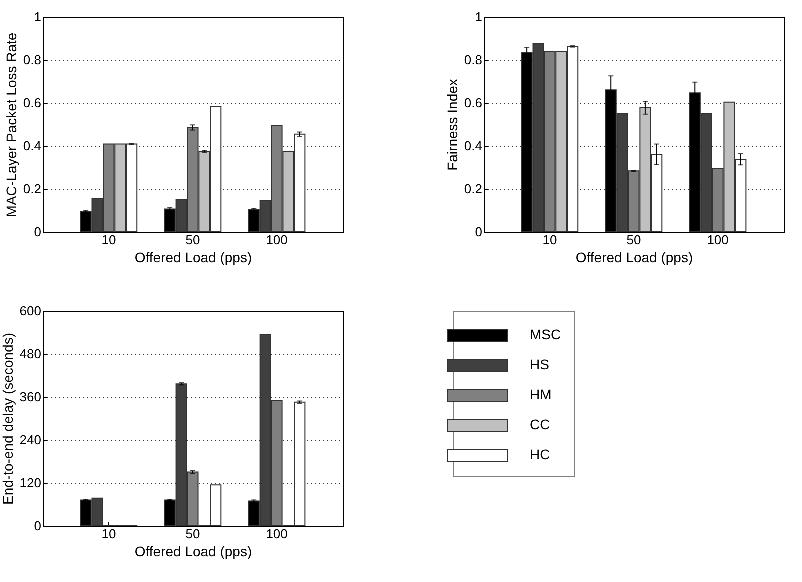  Describe the element at coordinates (31, 311) in the screenshot. I see `y-tick-label: 600` at that location.